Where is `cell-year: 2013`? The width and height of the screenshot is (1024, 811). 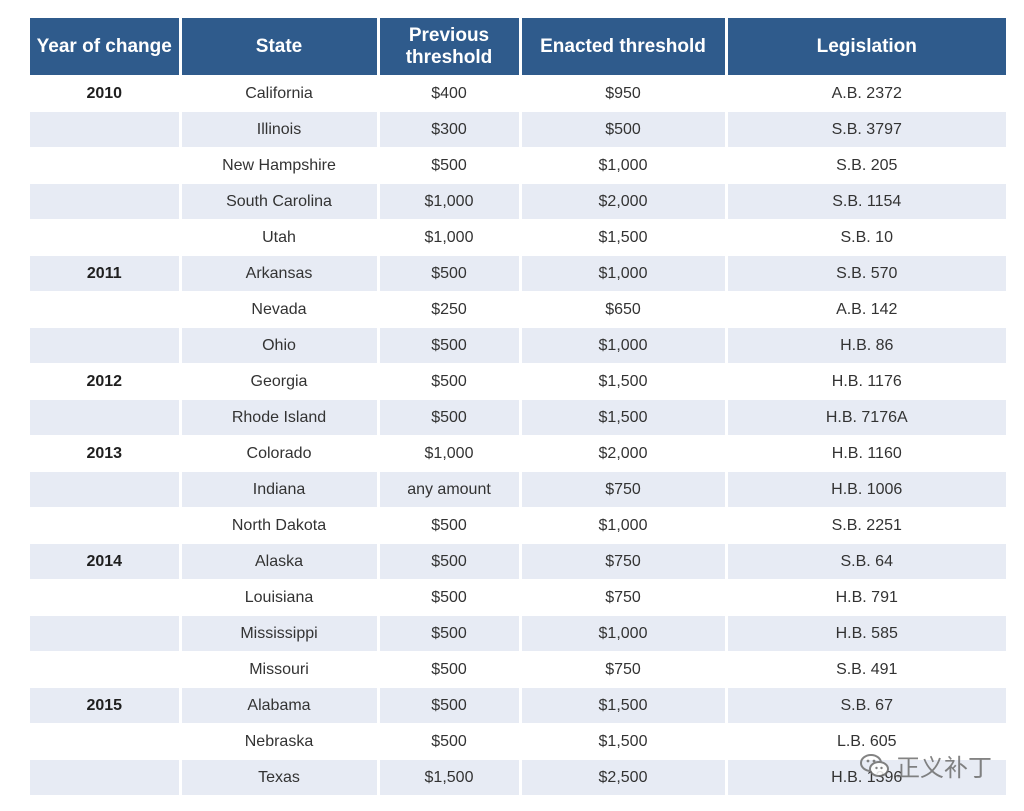 cell-year: 2013 is located at coordinates (105, 453).